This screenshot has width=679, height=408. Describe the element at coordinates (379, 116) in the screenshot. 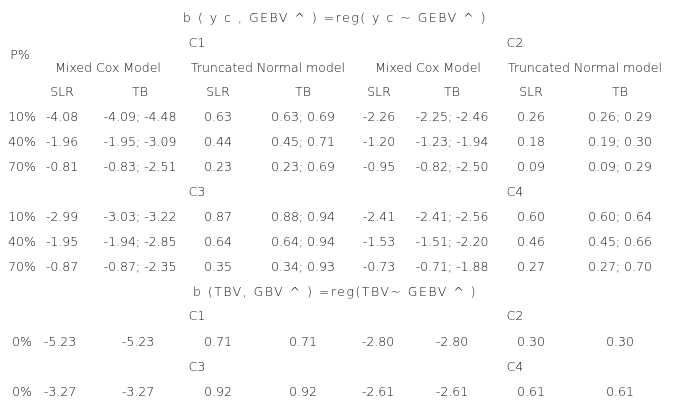

I see `cell: -2.26` at that location.